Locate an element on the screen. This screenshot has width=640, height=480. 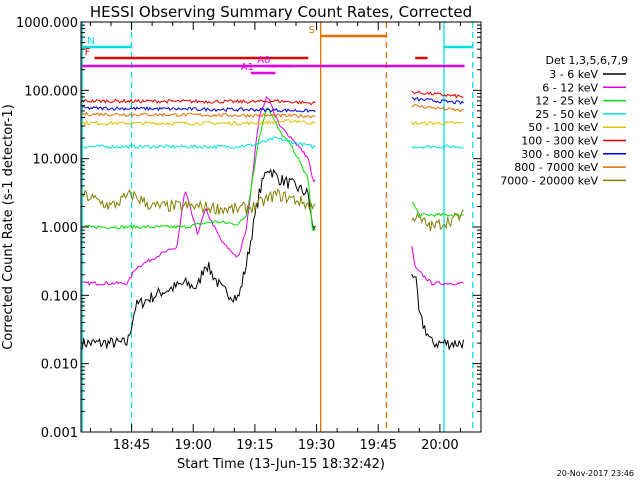
x-tick-label-3: 19:30 is located at coordinates (316, 445).